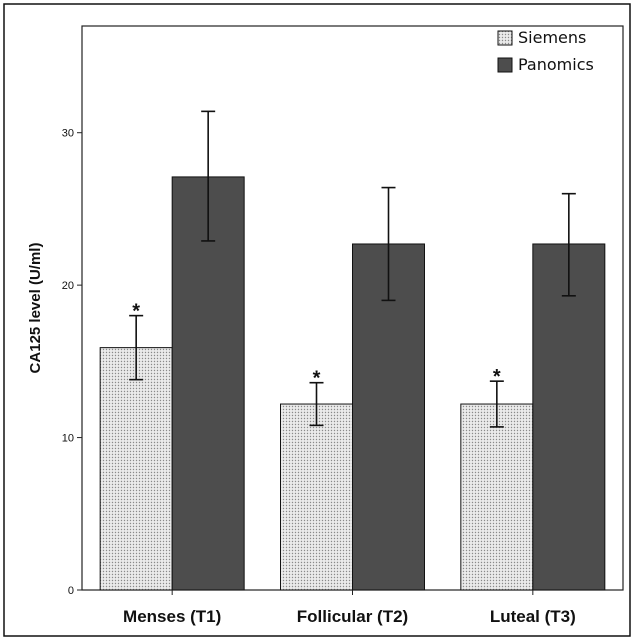 Image resolution: width=635 pixels, height=640 pixels. I want to click on y-axis: 0 10 20 30, so click(72, 362).